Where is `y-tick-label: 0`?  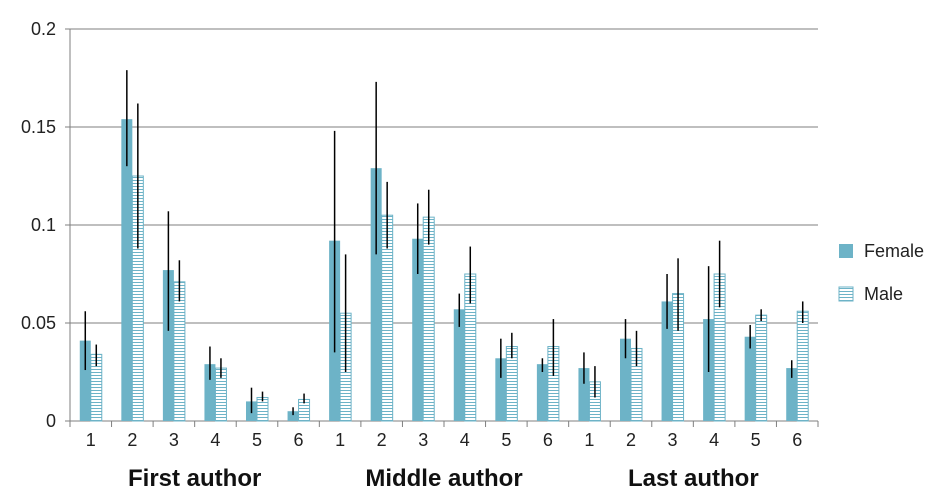
y-tick-label: 0 is located at coordinates (51, 421).